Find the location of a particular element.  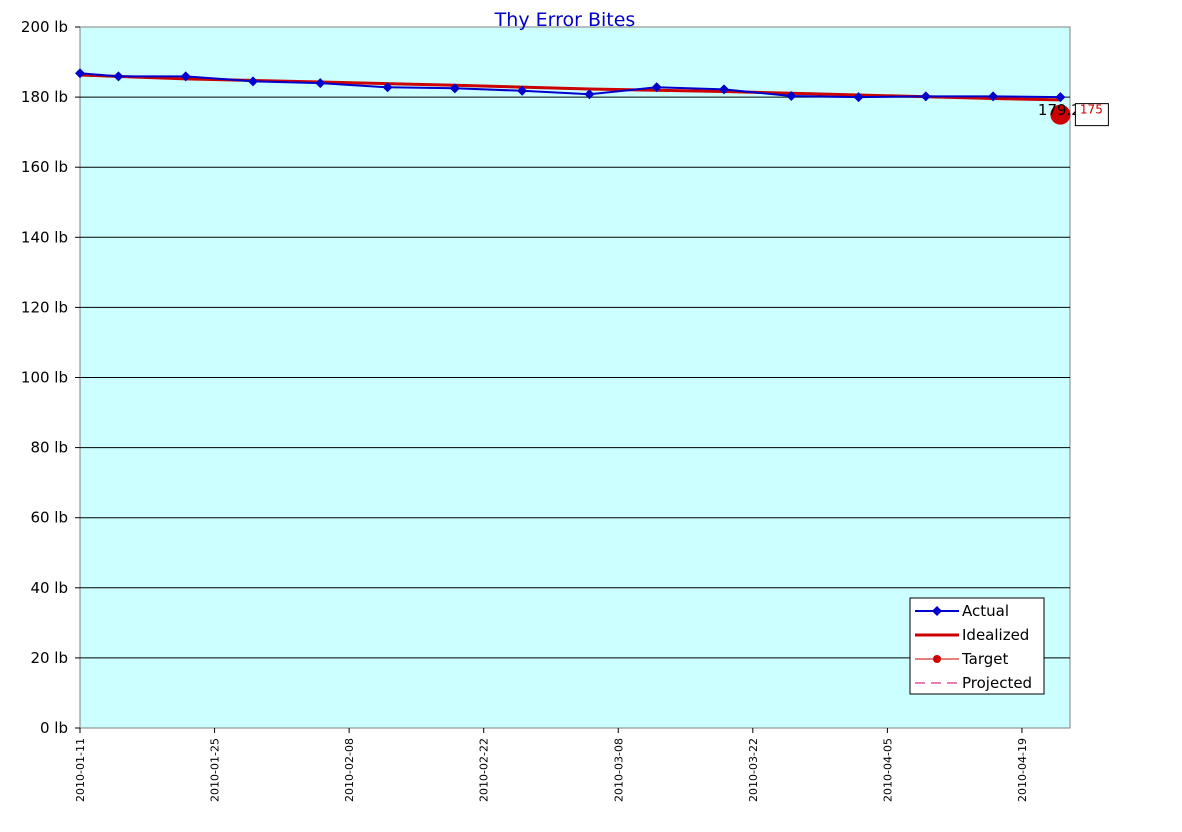

y-tick-label: 160 lb is located at coordinates (44, 167).